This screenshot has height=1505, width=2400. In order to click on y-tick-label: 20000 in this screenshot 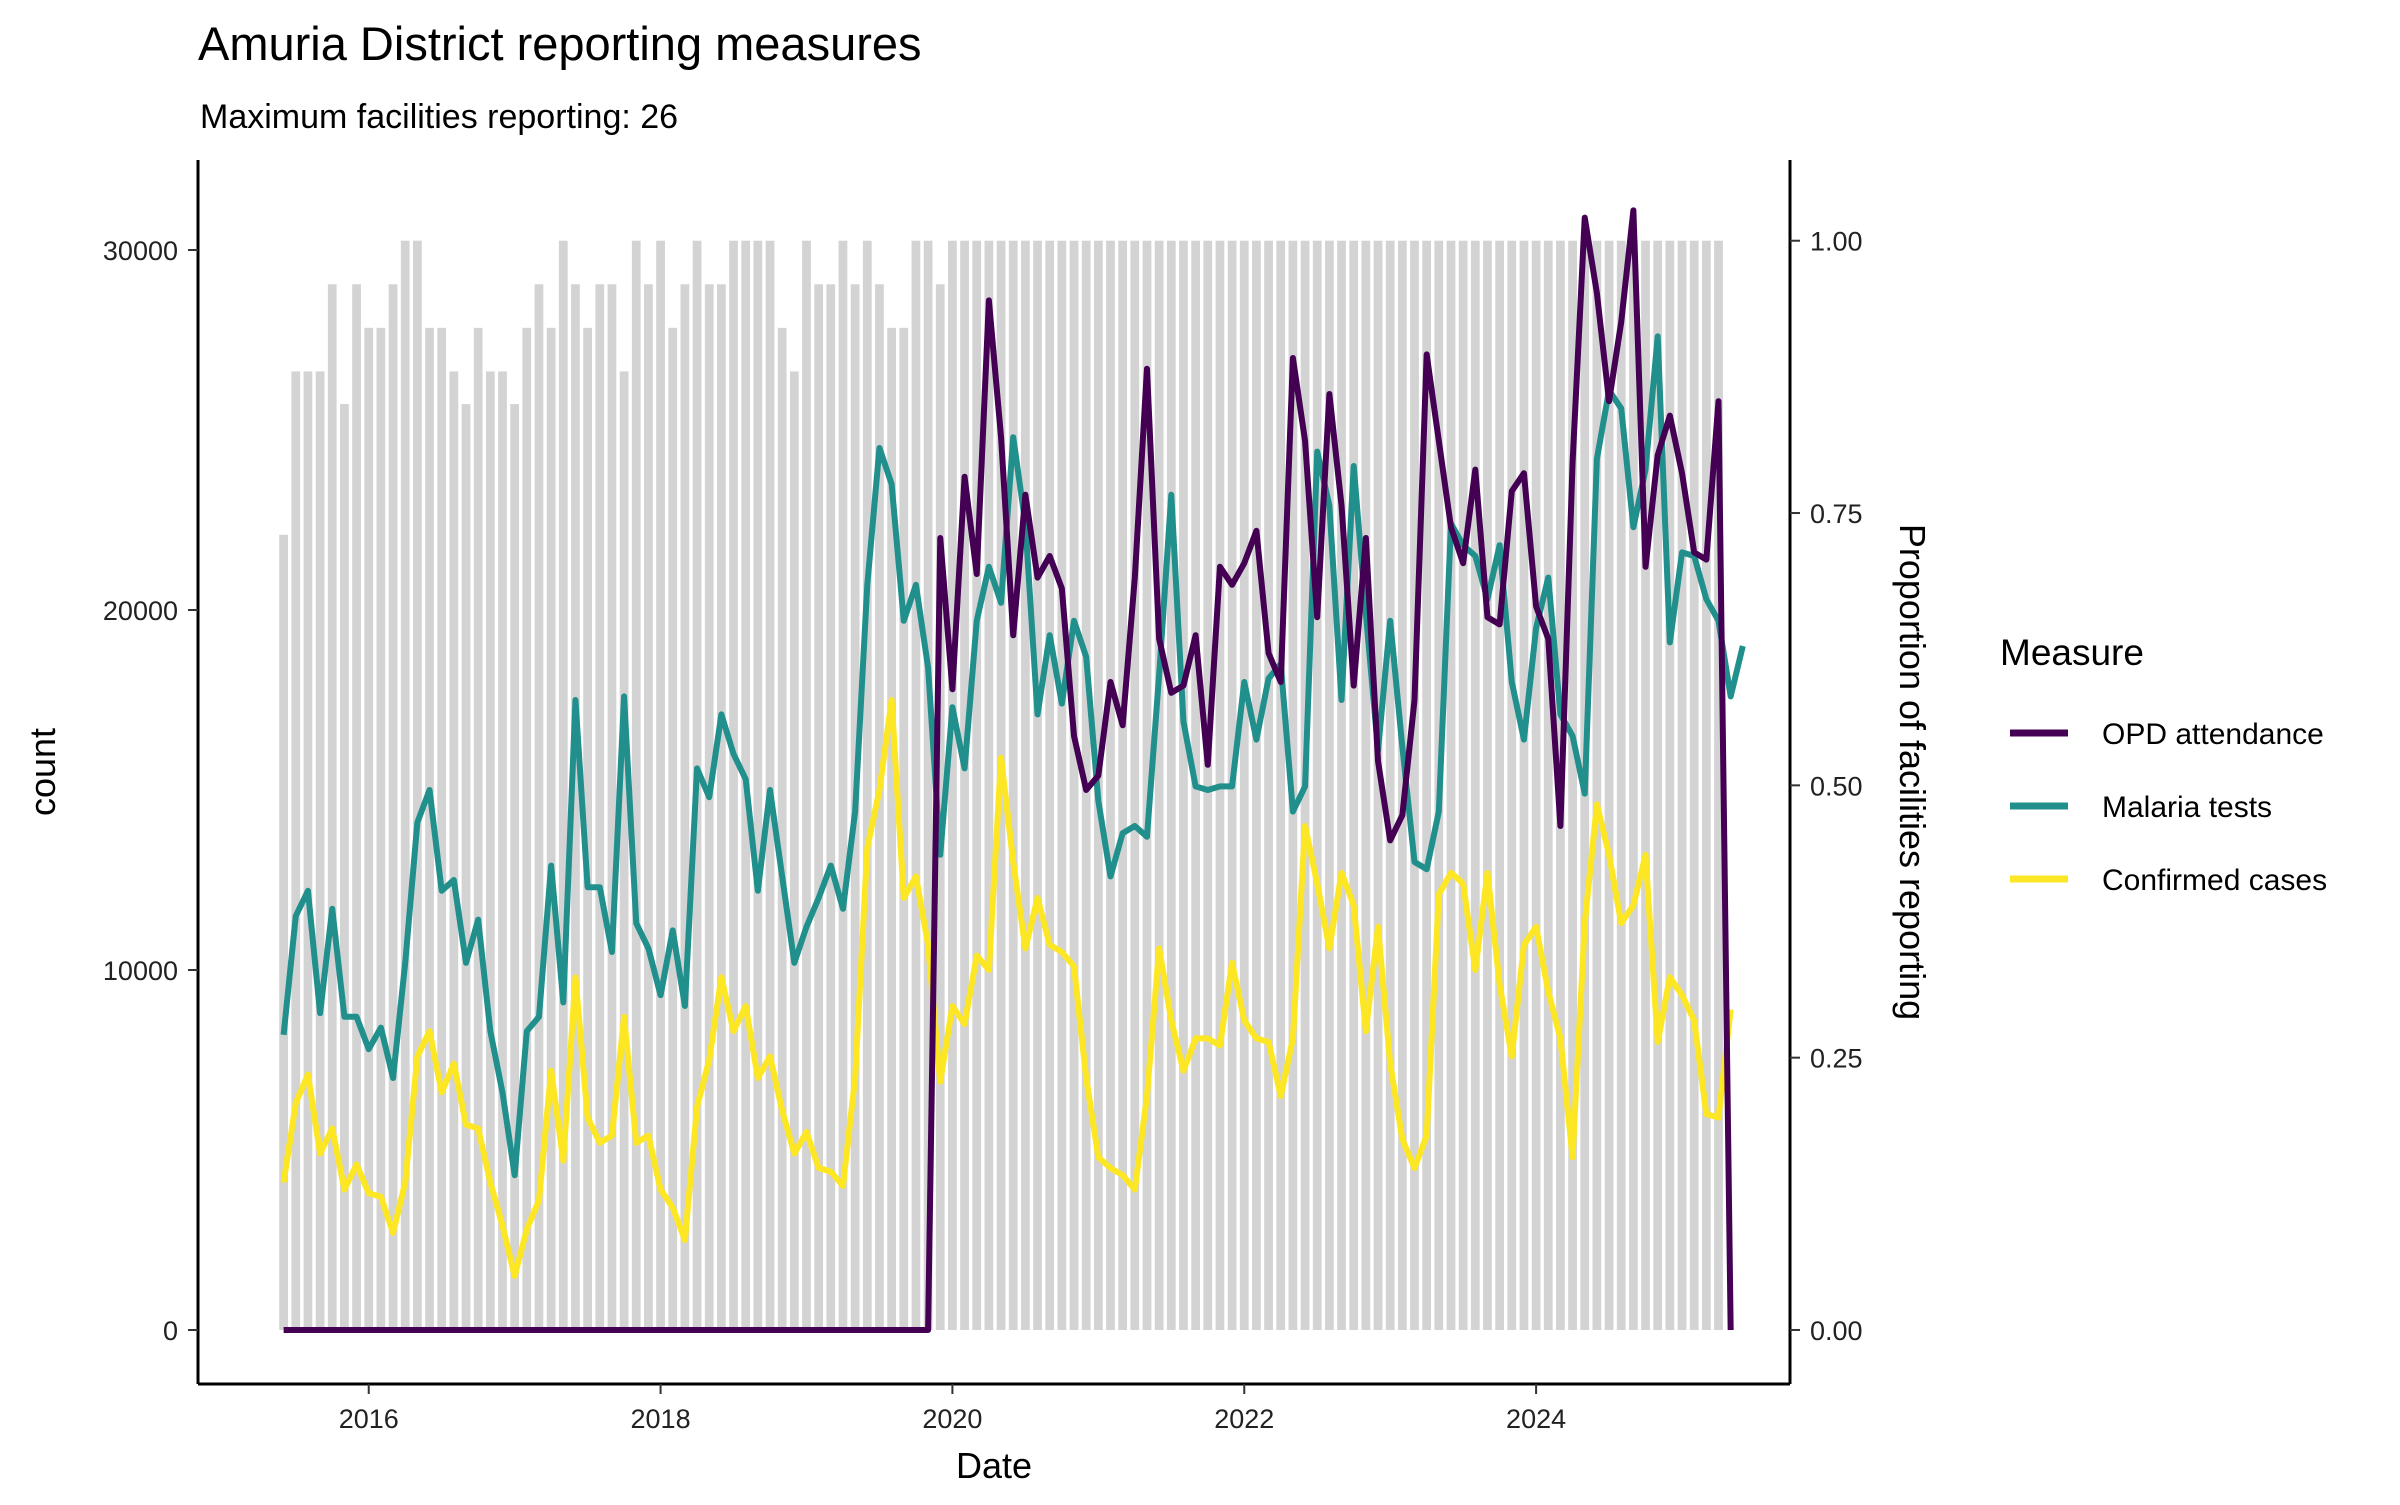, I will do `click(140, 611)`.